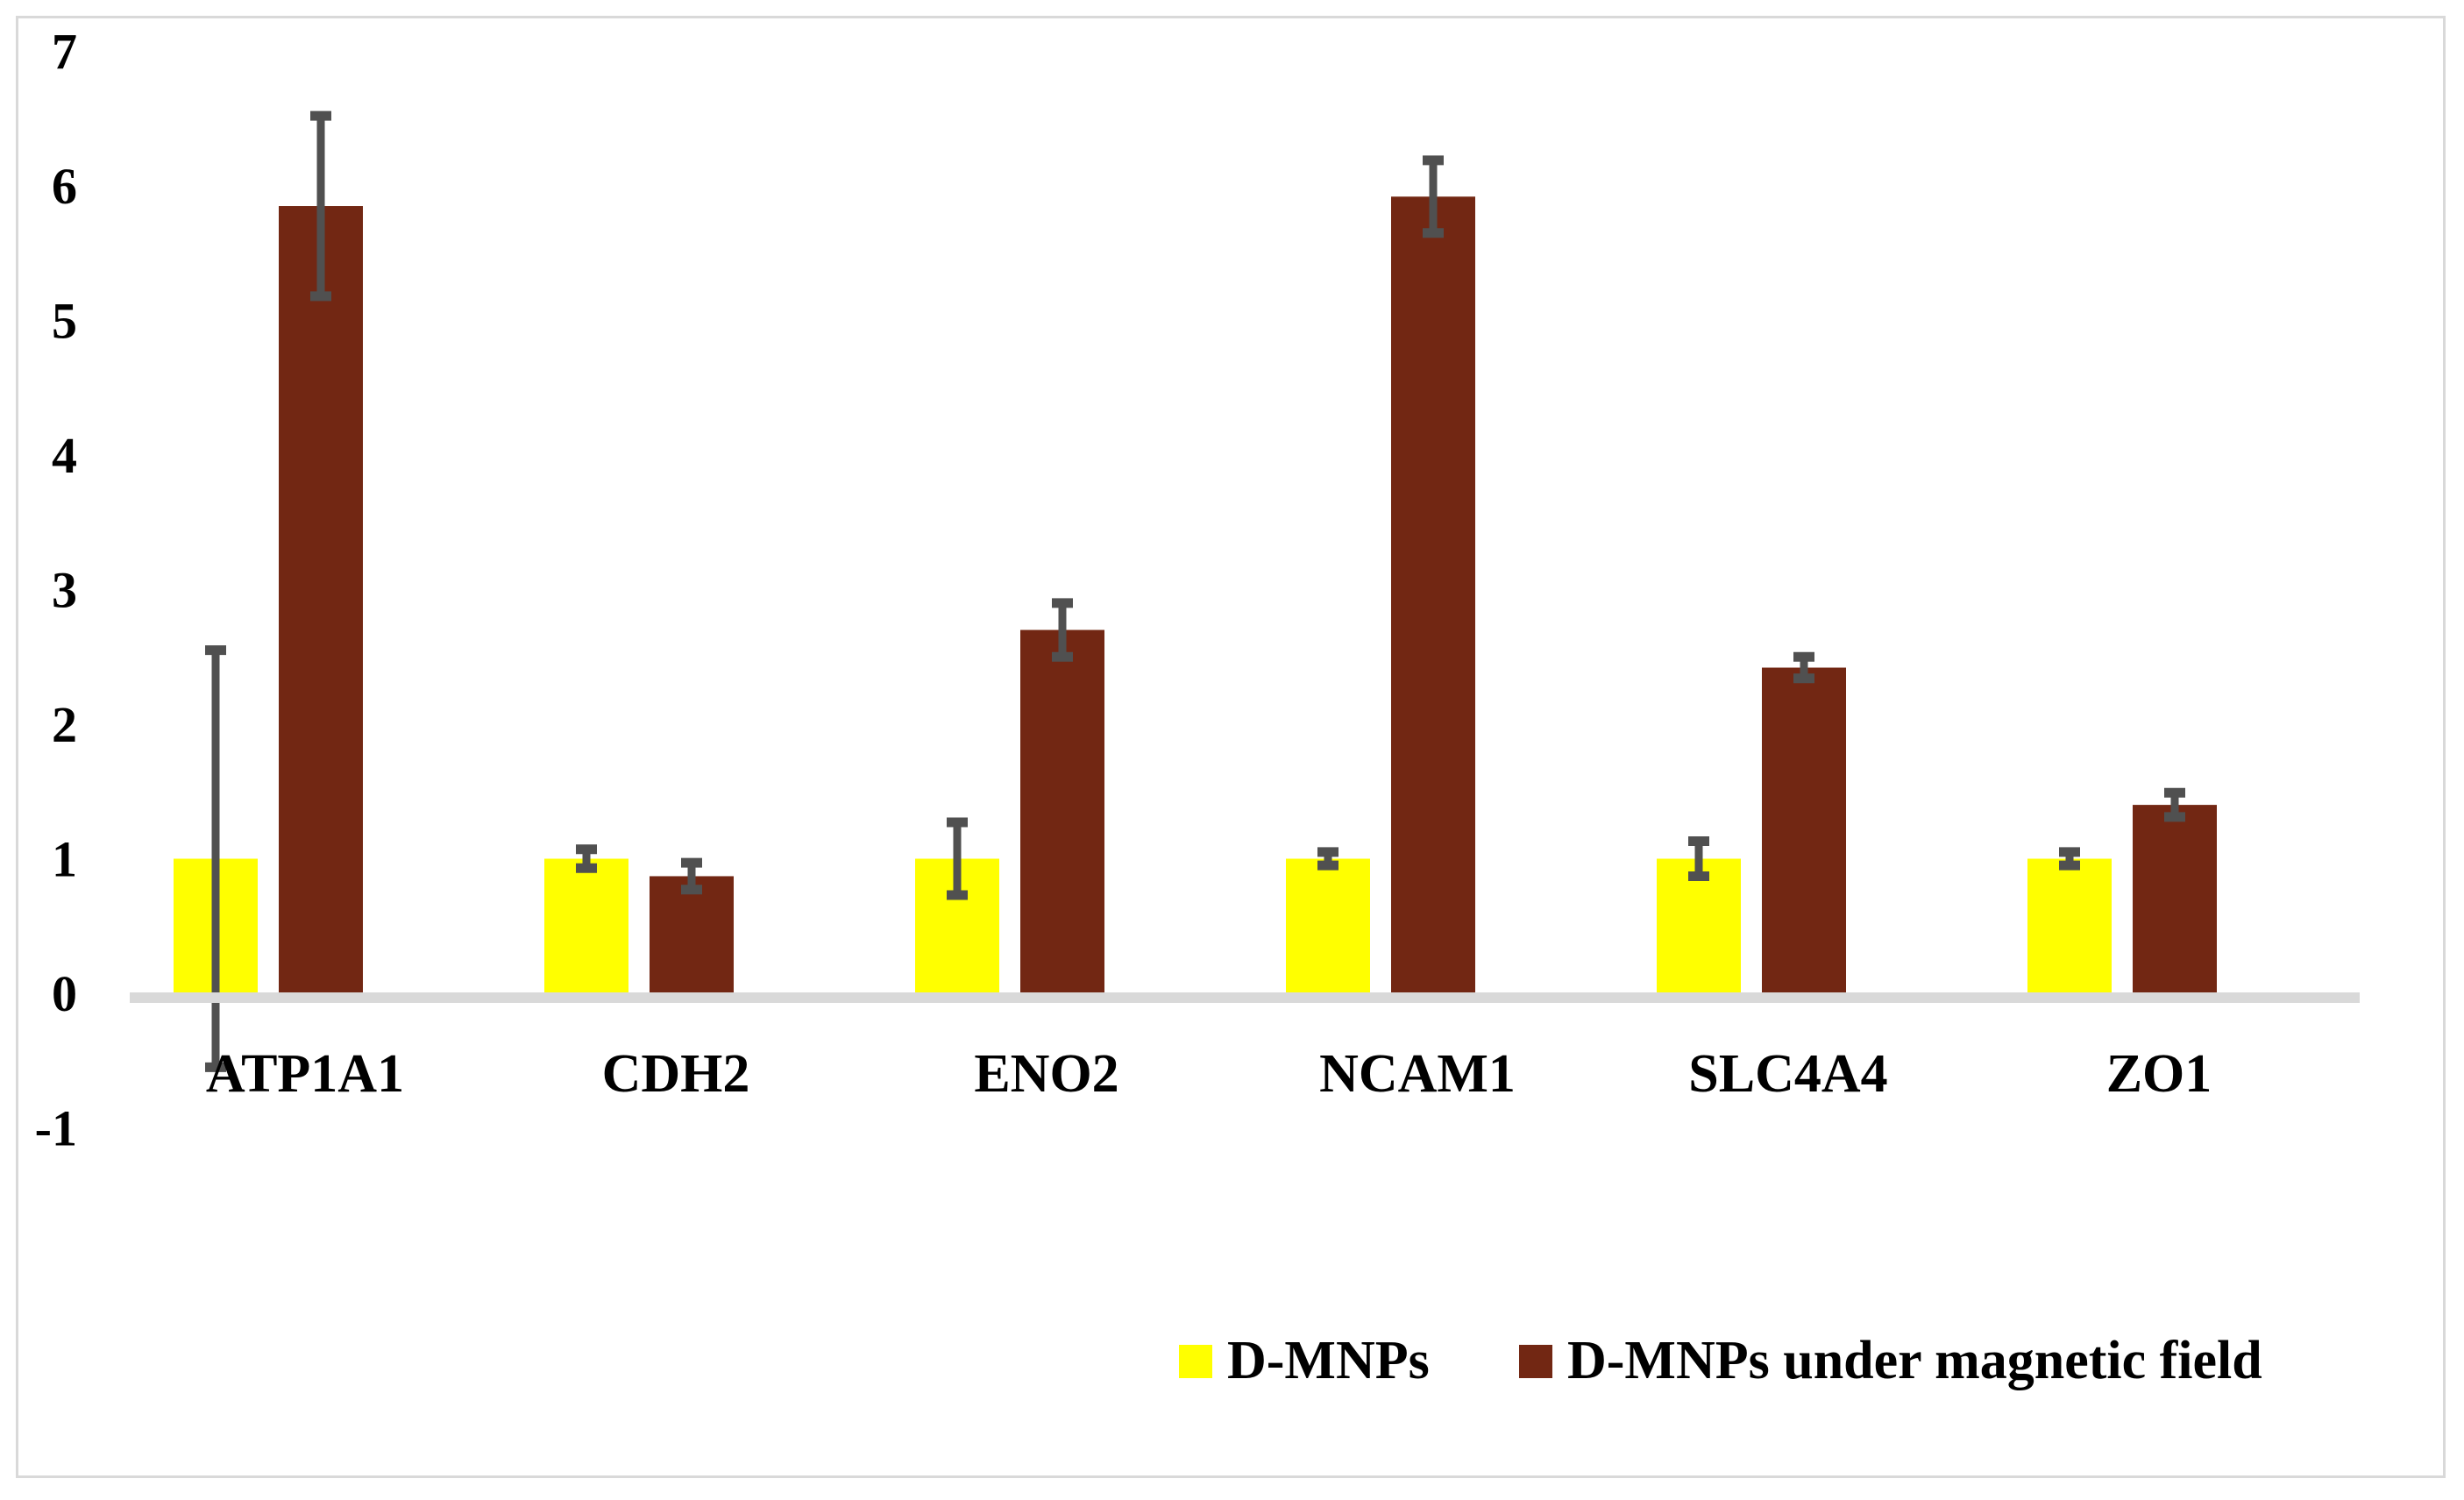 This screenshot has width=2464, height=1500. What do you see at coordinates (56, 1128) in the screenshot?
I see `y-tick-label: -1` at bounding box center [56, 1128].